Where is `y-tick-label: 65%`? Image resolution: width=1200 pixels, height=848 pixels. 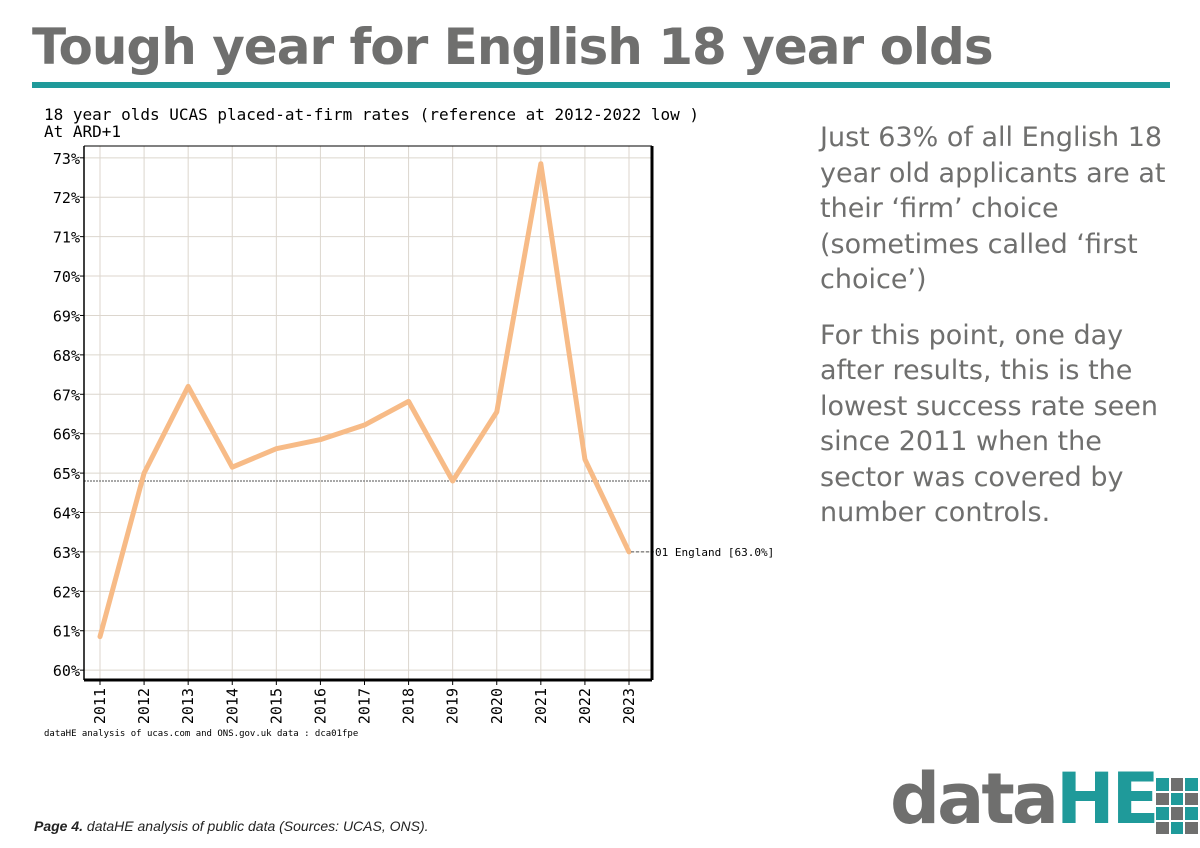 y-tick-label: 65% is located at coordinates (66, 474).